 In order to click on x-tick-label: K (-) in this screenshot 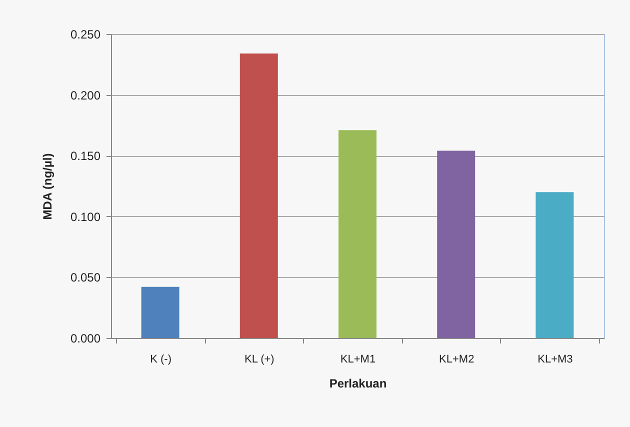, I will do `click(161, 360)`.